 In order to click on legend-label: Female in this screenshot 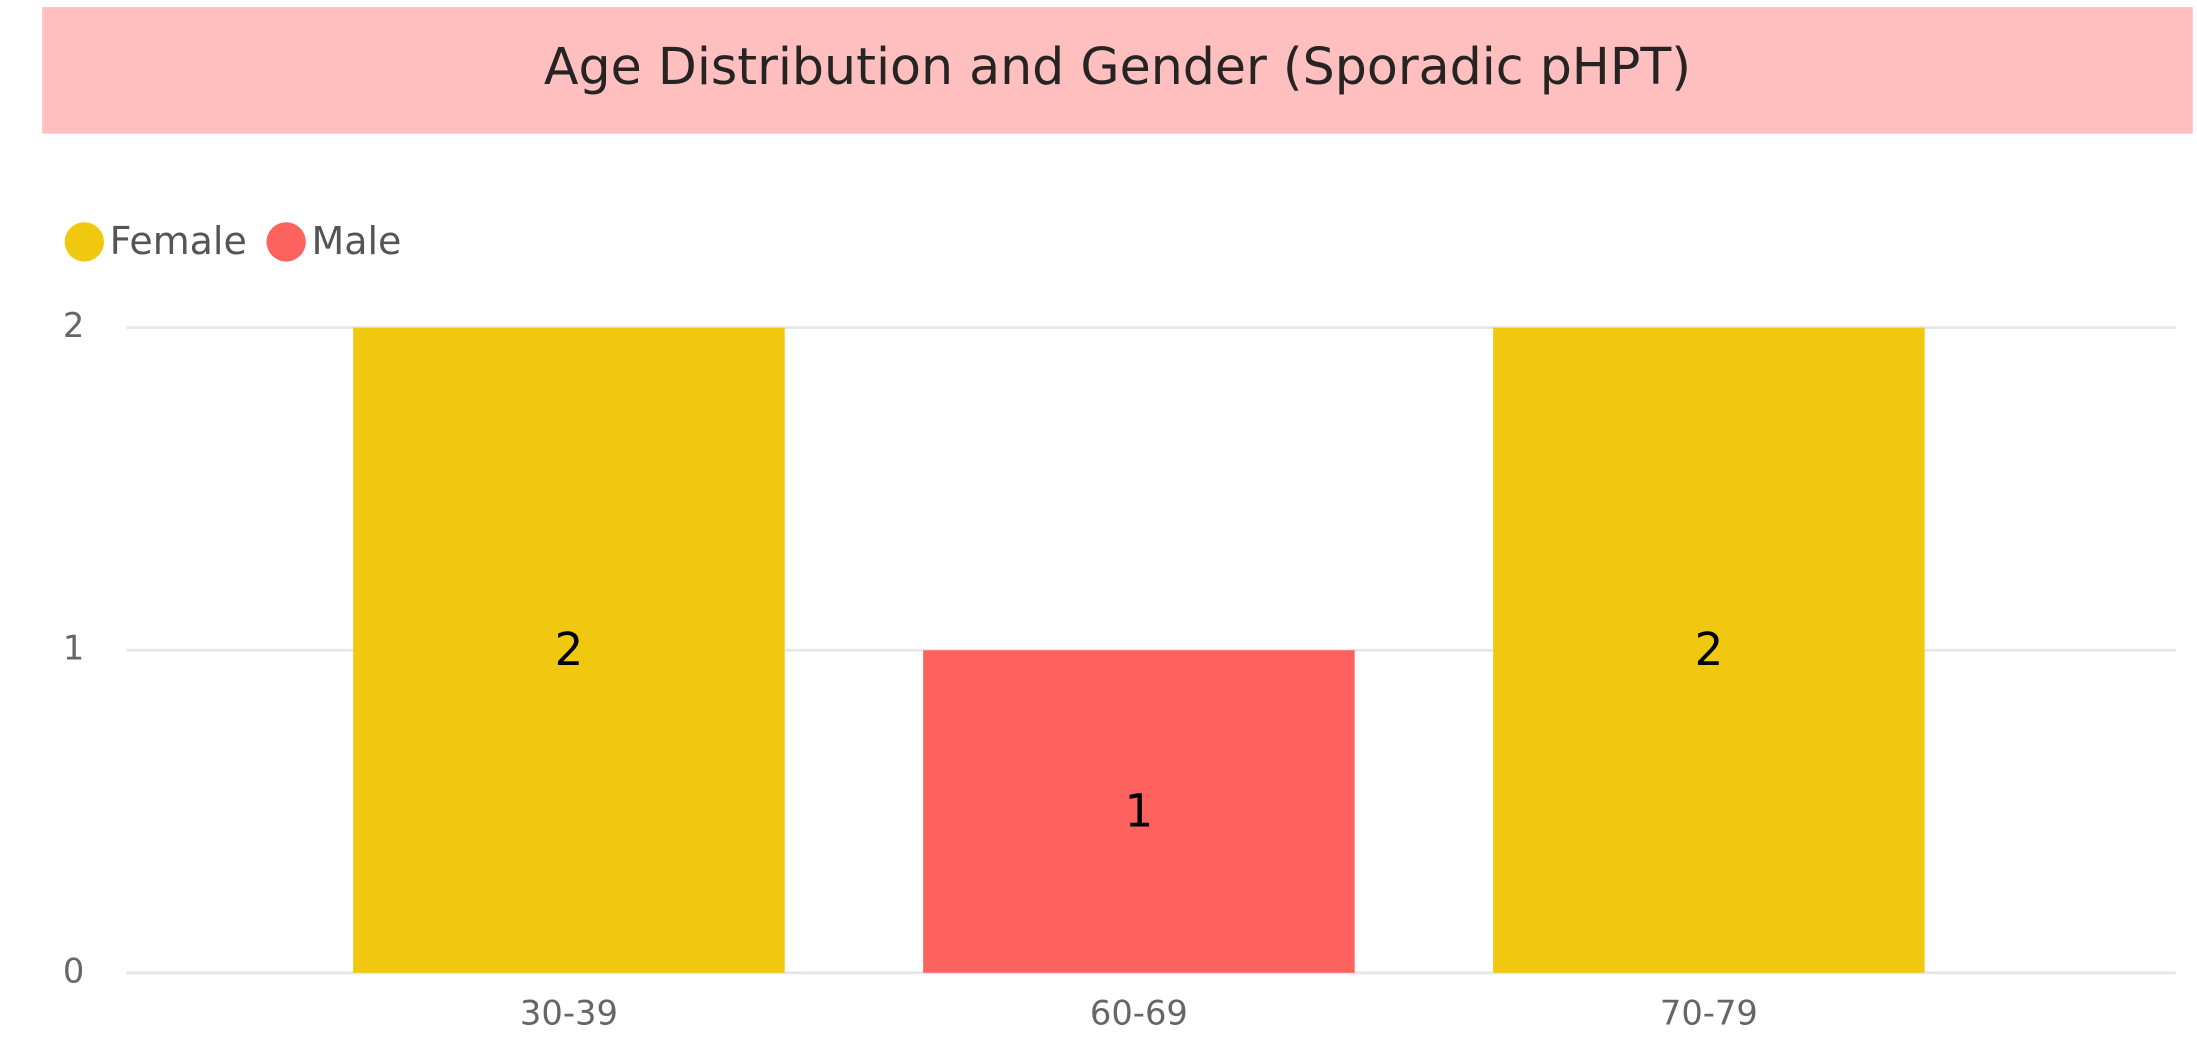, I will do `click(178, 241)`.